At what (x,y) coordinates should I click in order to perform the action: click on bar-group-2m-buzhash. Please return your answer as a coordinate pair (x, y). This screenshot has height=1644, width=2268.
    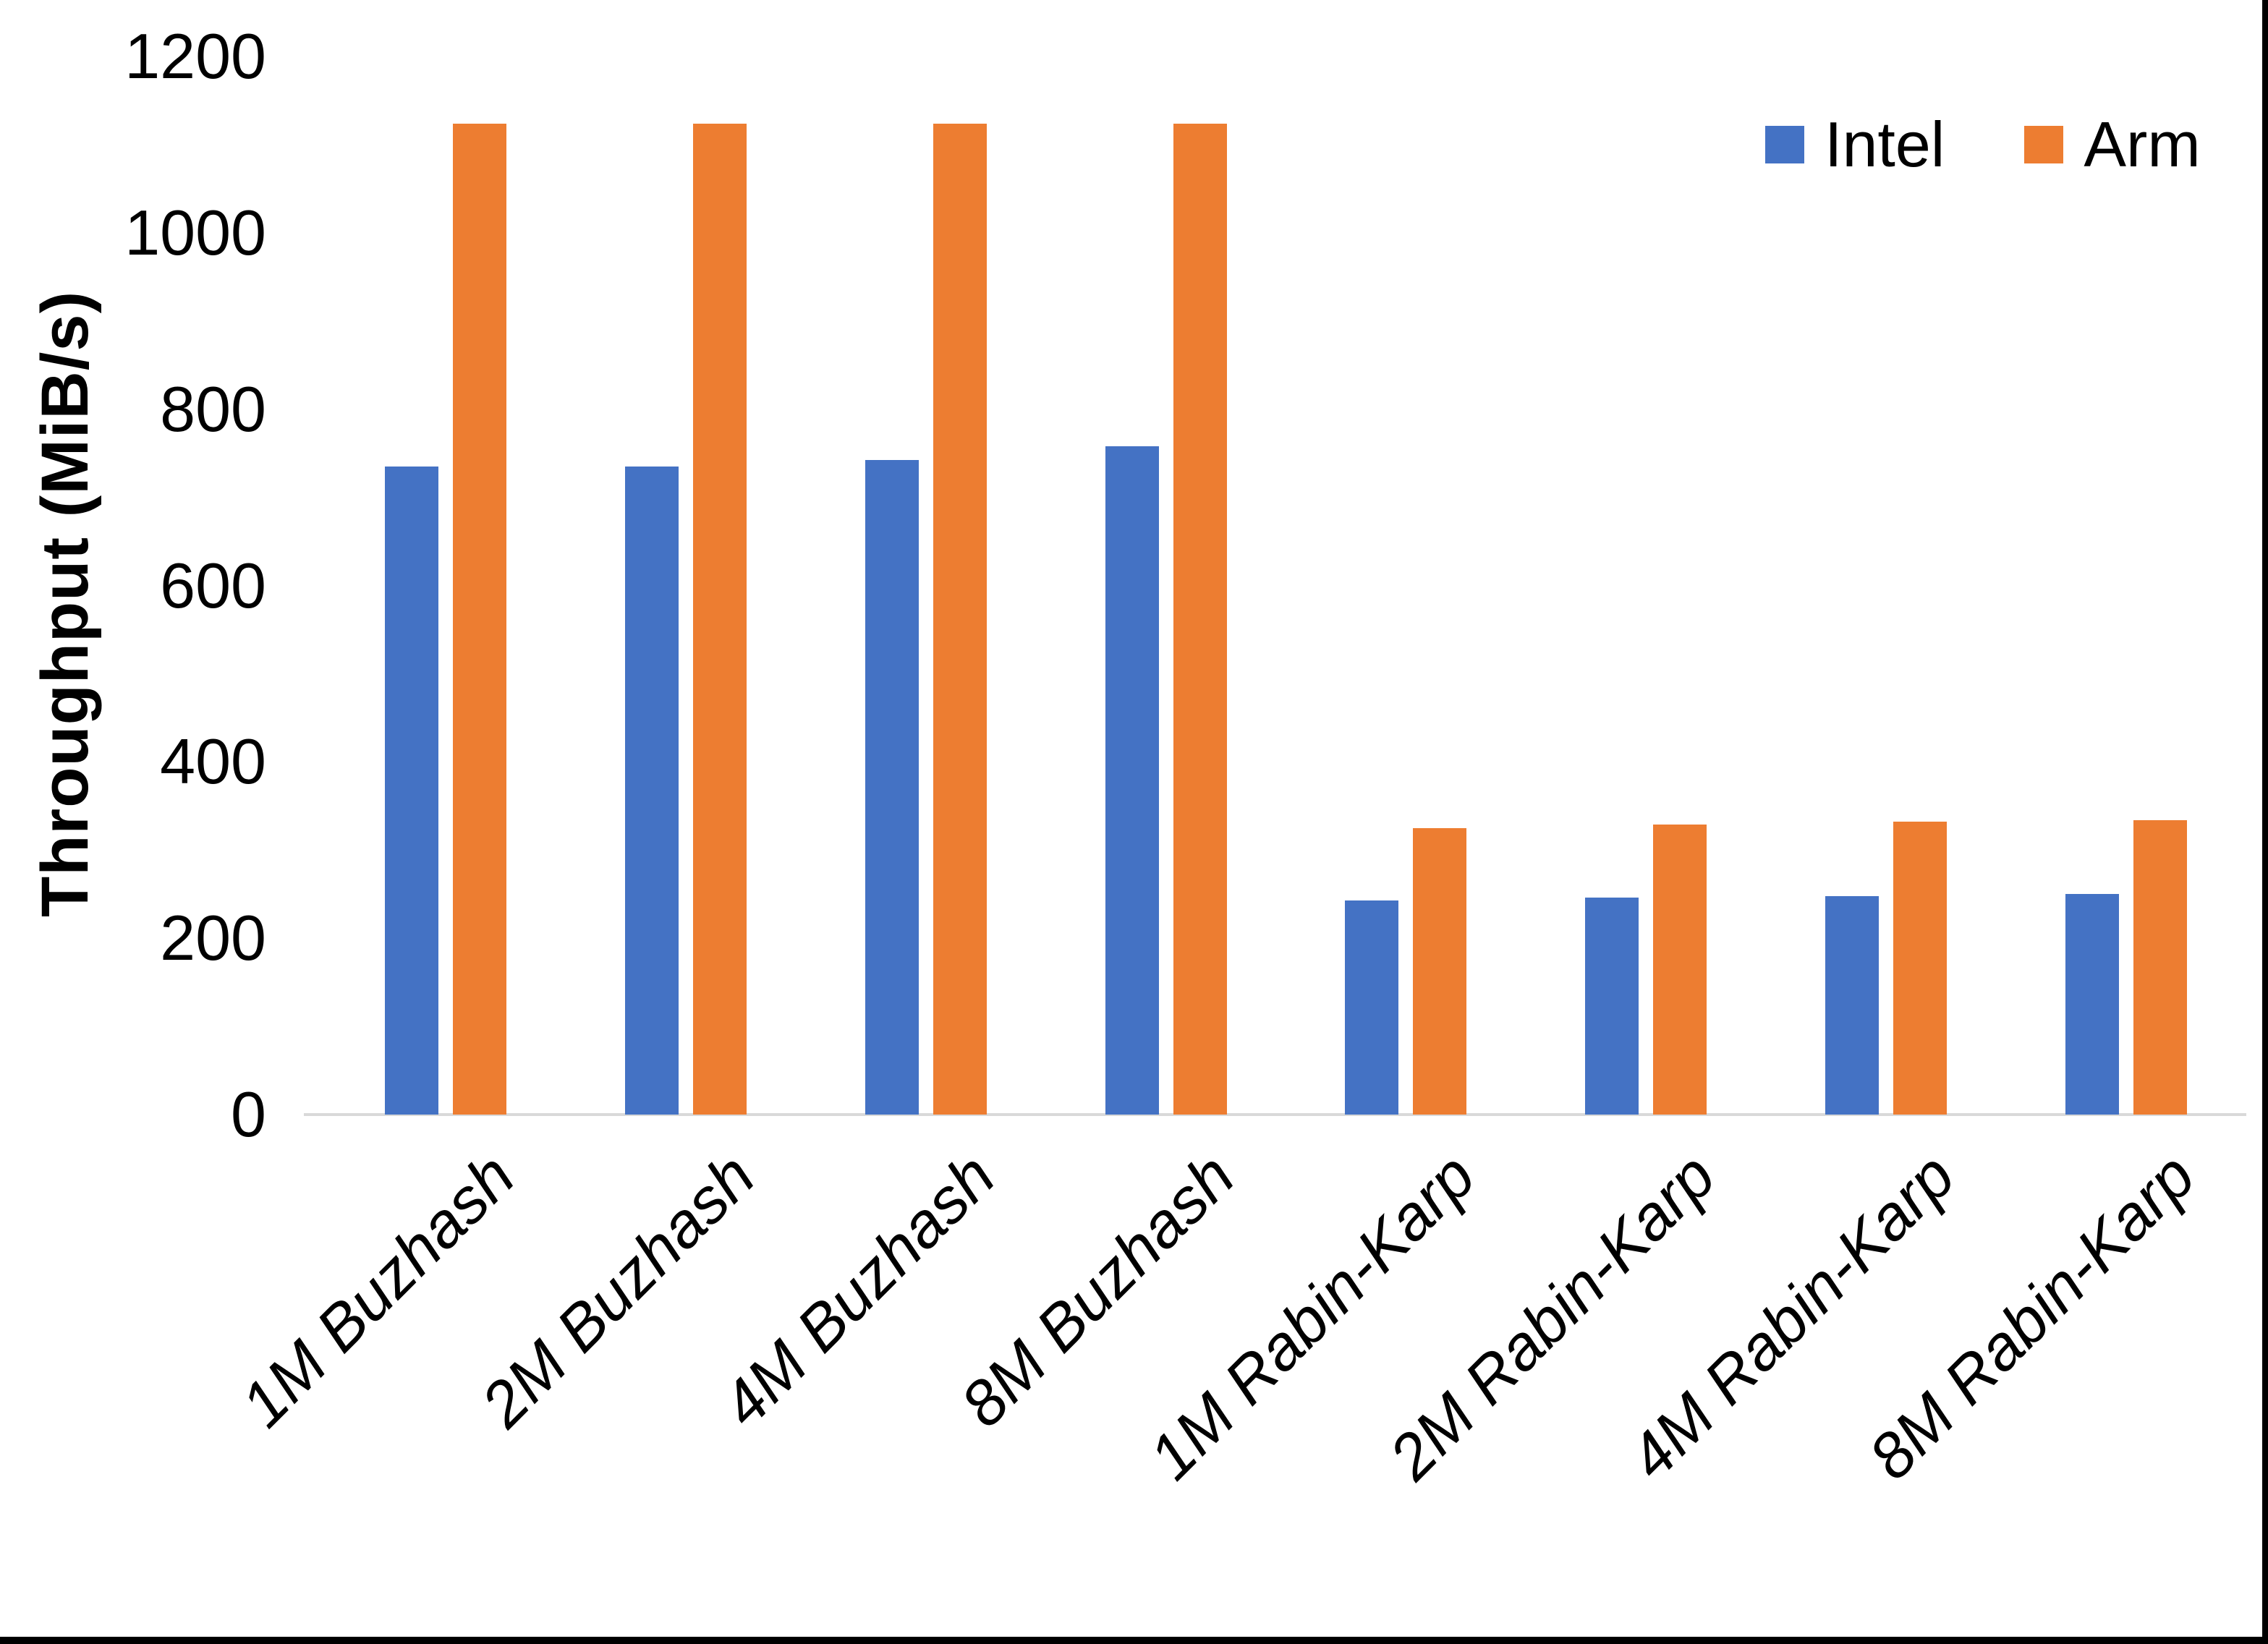
    Looking at the image, I should click on (686, 585).